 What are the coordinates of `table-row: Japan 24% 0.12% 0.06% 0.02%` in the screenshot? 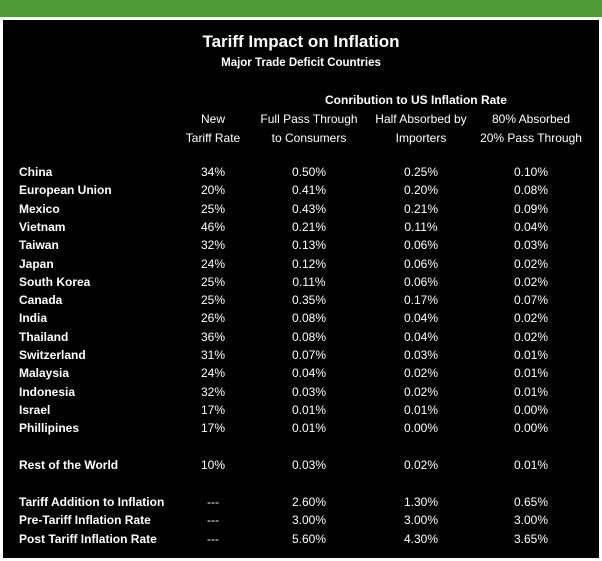 It's located at (301, 264).